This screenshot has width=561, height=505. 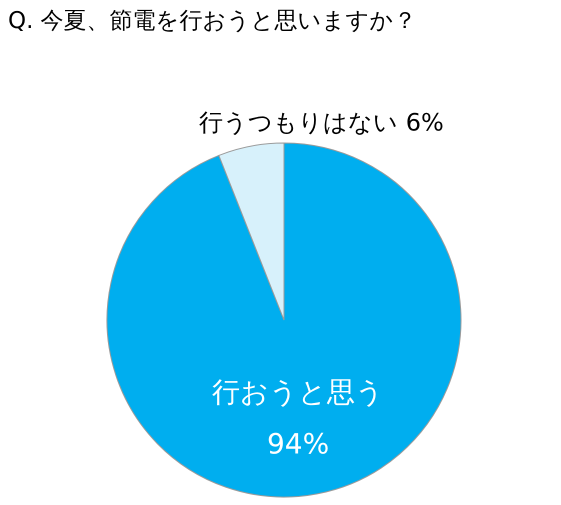 What do you see at coordinates (298, 444) in the screenshot?
I see `data-label: 94%` at bounding box center [298, 444].